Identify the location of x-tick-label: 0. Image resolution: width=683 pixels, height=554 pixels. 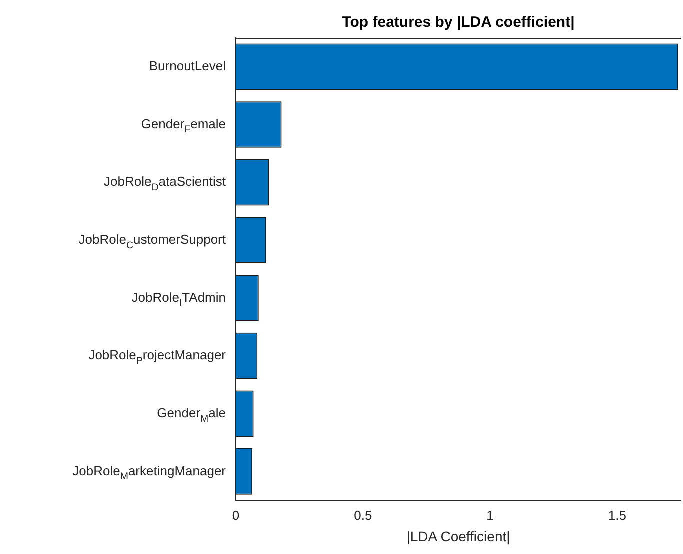
(236, 515).